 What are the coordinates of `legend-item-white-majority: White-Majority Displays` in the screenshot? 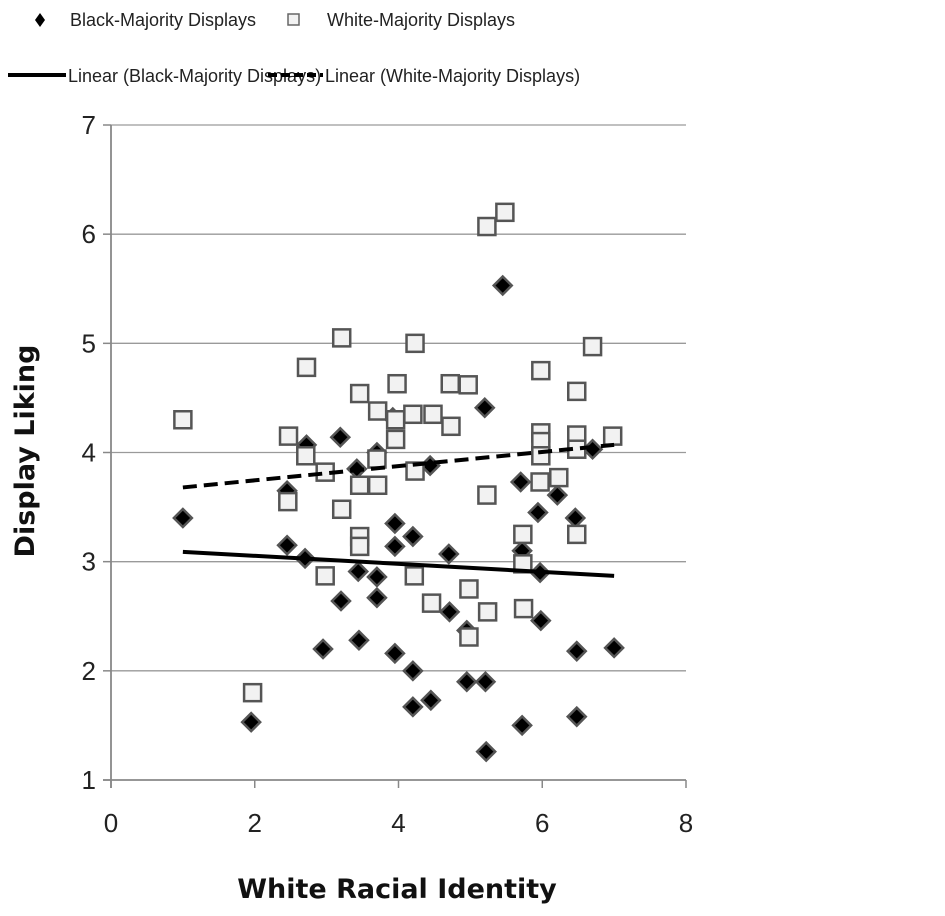 It's located at (401, 20).